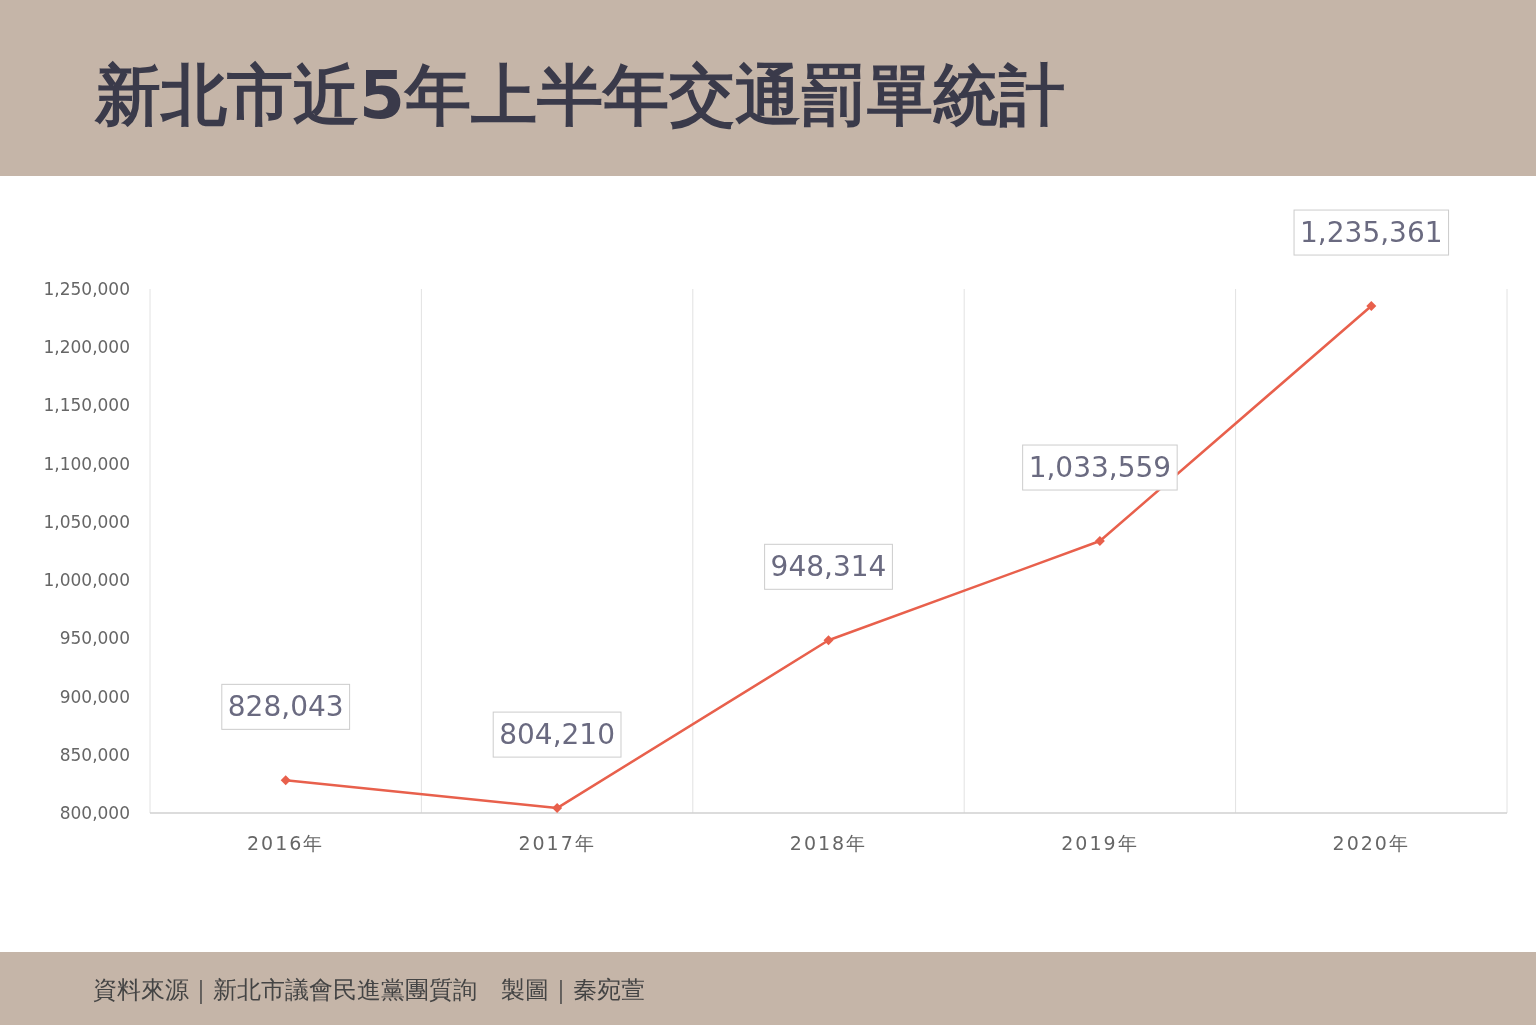 The height and width of the screenshot is (1025, 1536). What do you see at coordinates (94, 696) in the screenshot?
I see `y-tick-label: 900,000` at bounding box center [94, 696].